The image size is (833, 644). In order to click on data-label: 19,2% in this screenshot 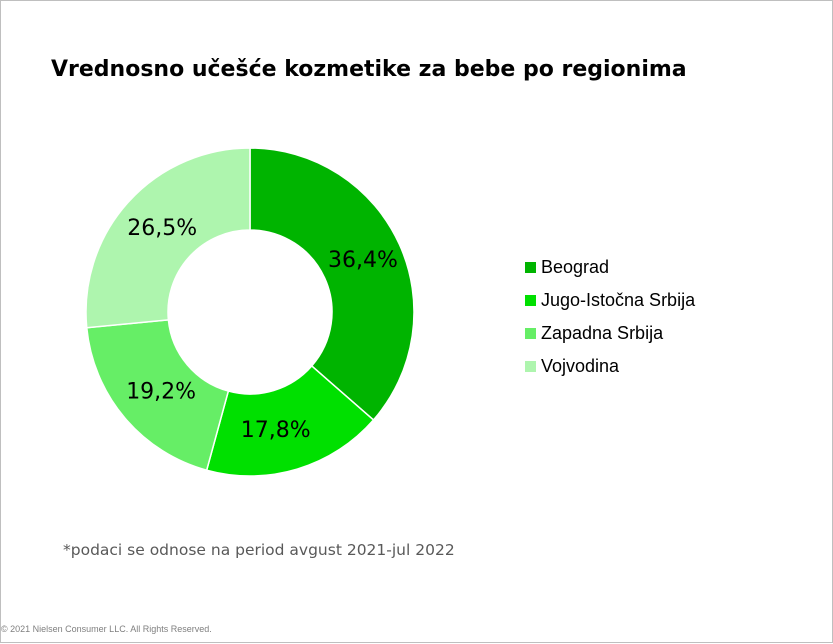, I will do `click(161, 391)`.